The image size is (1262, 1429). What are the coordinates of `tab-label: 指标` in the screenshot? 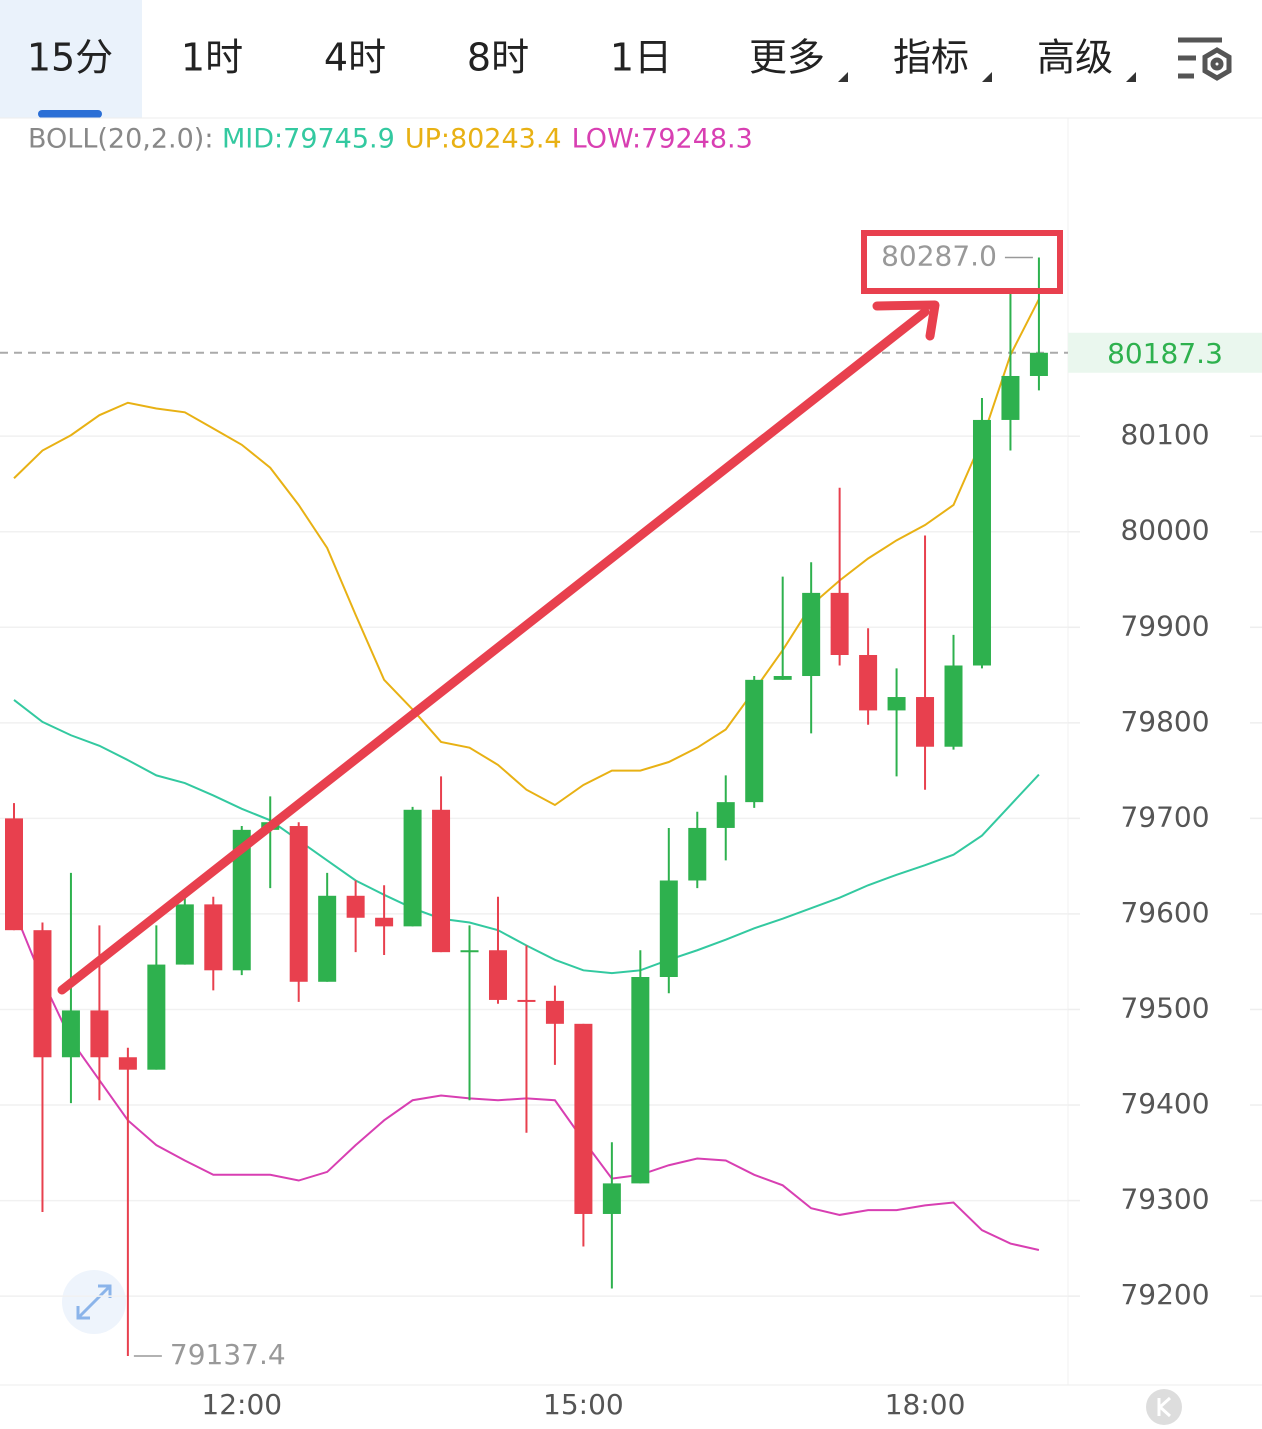 It's located at (931, 58).